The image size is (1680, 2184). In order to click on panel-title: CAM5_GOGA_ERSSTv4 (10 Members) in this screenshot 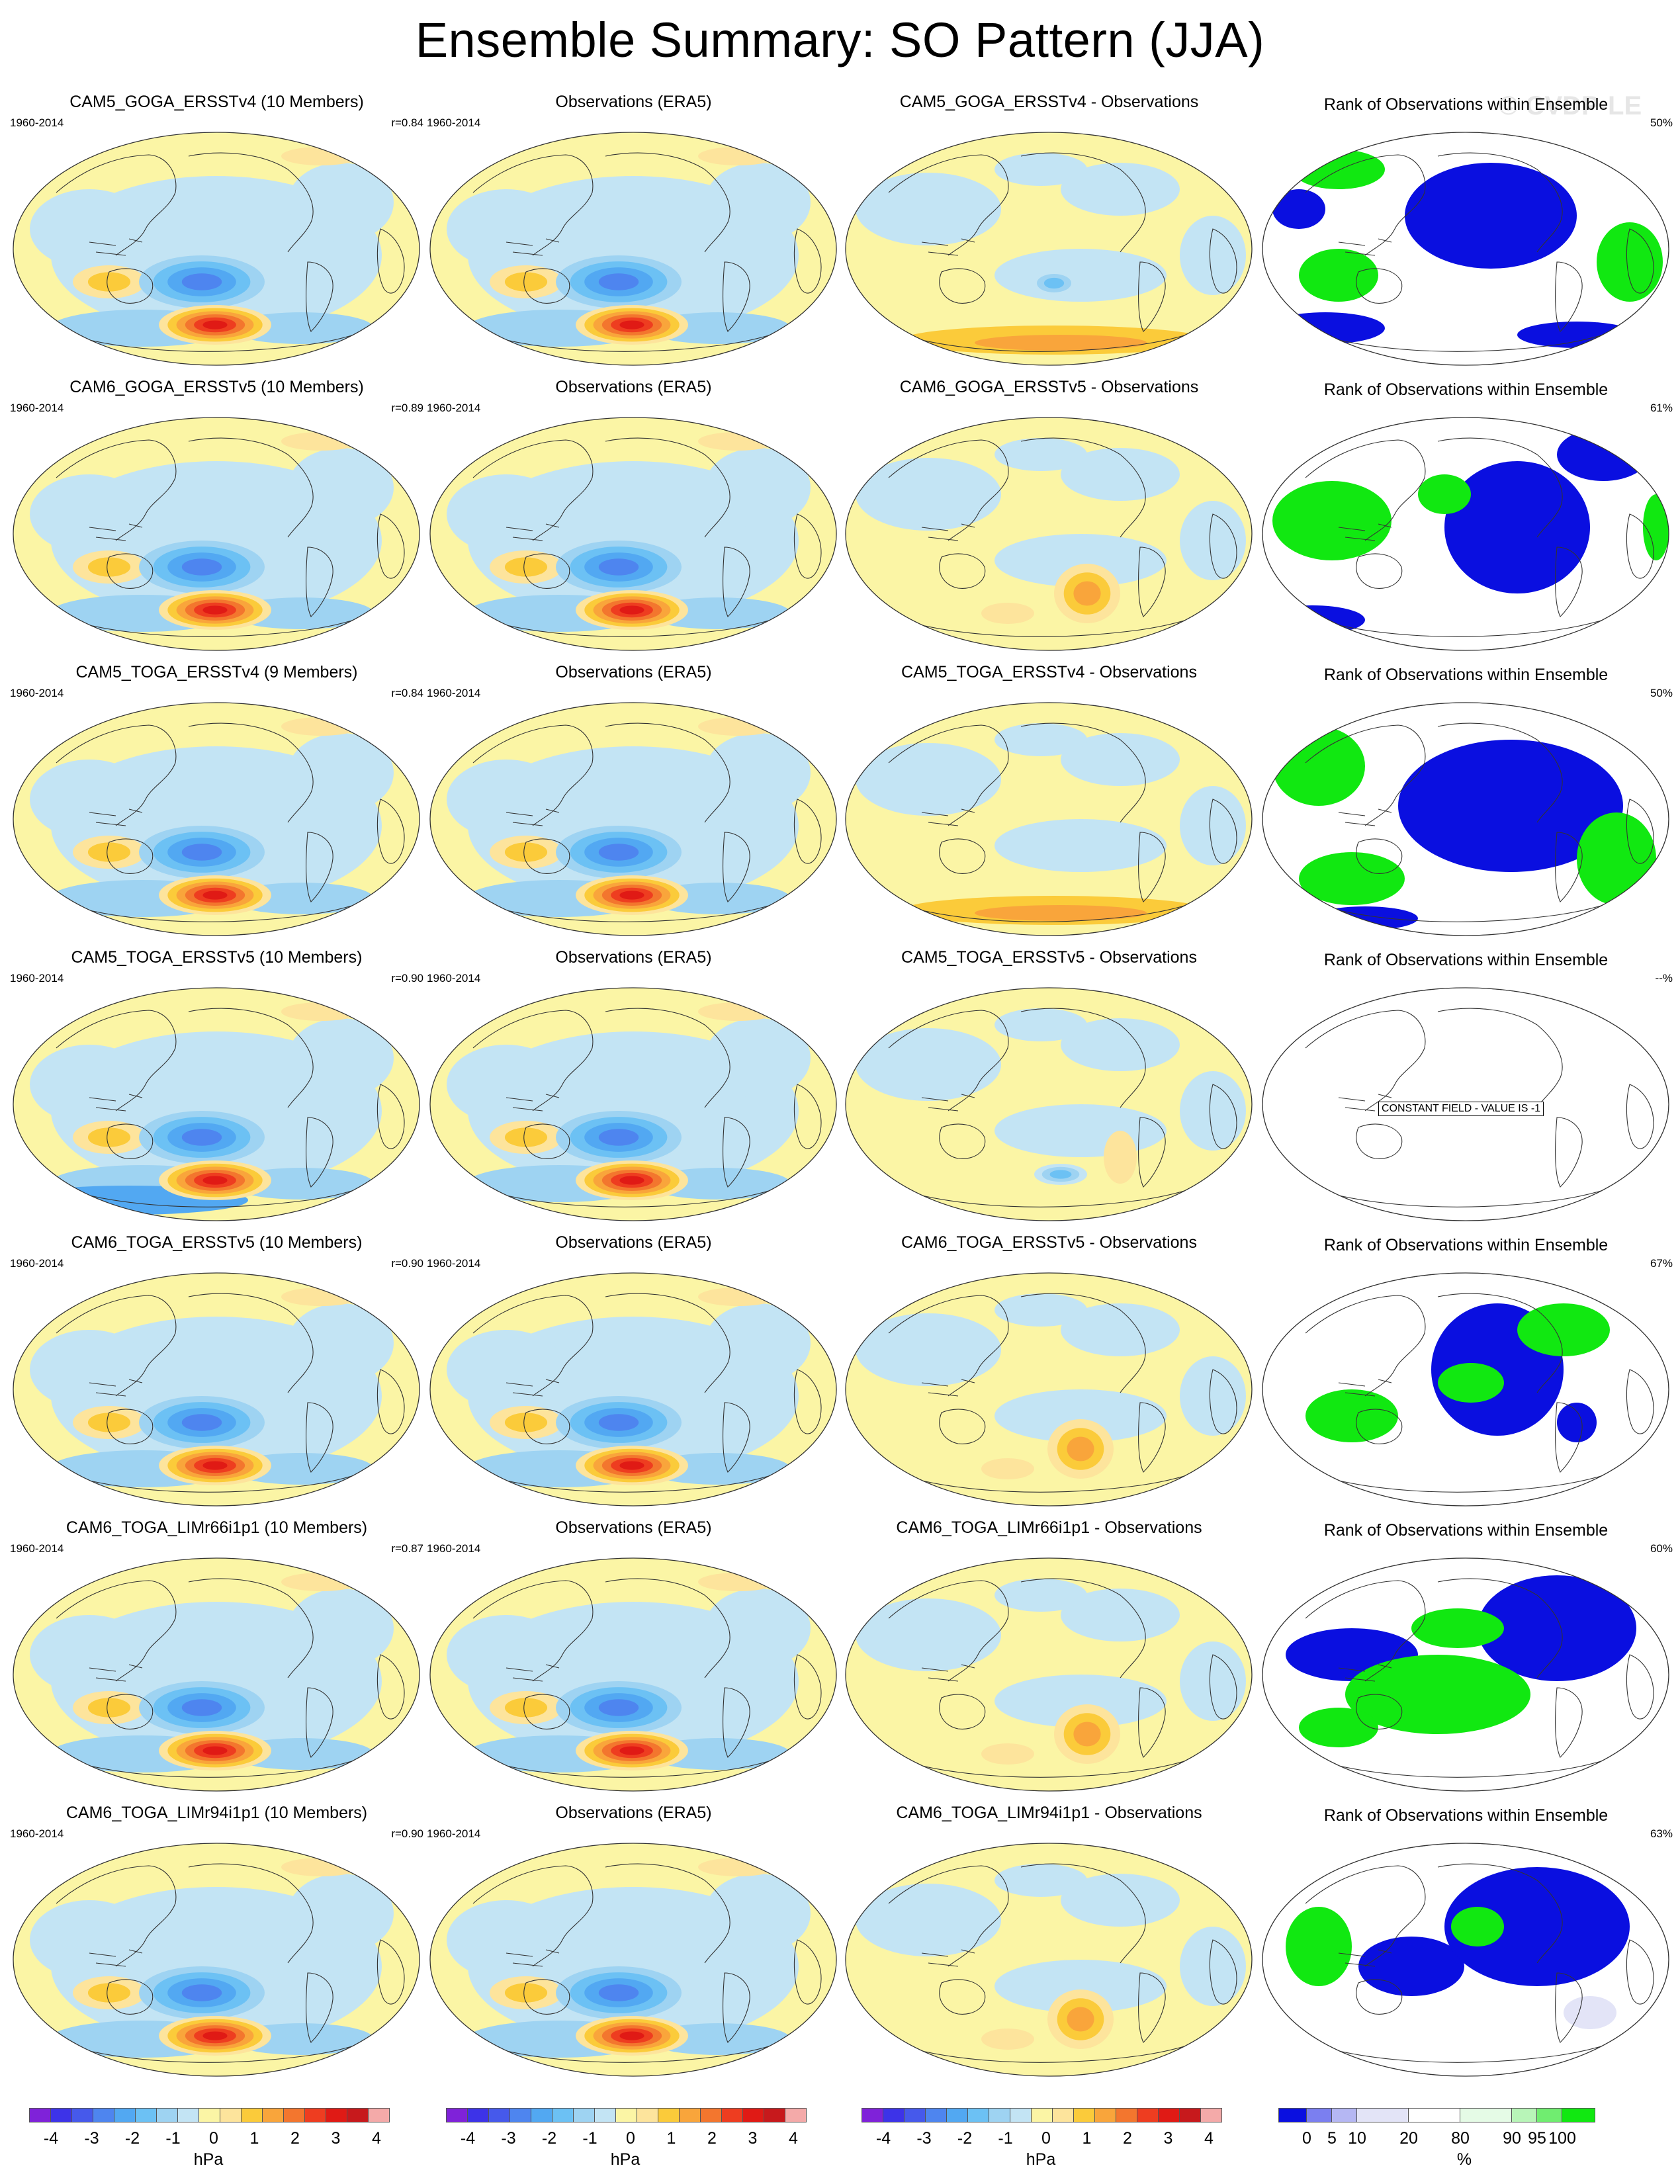, I will do `click(217, 102)`.